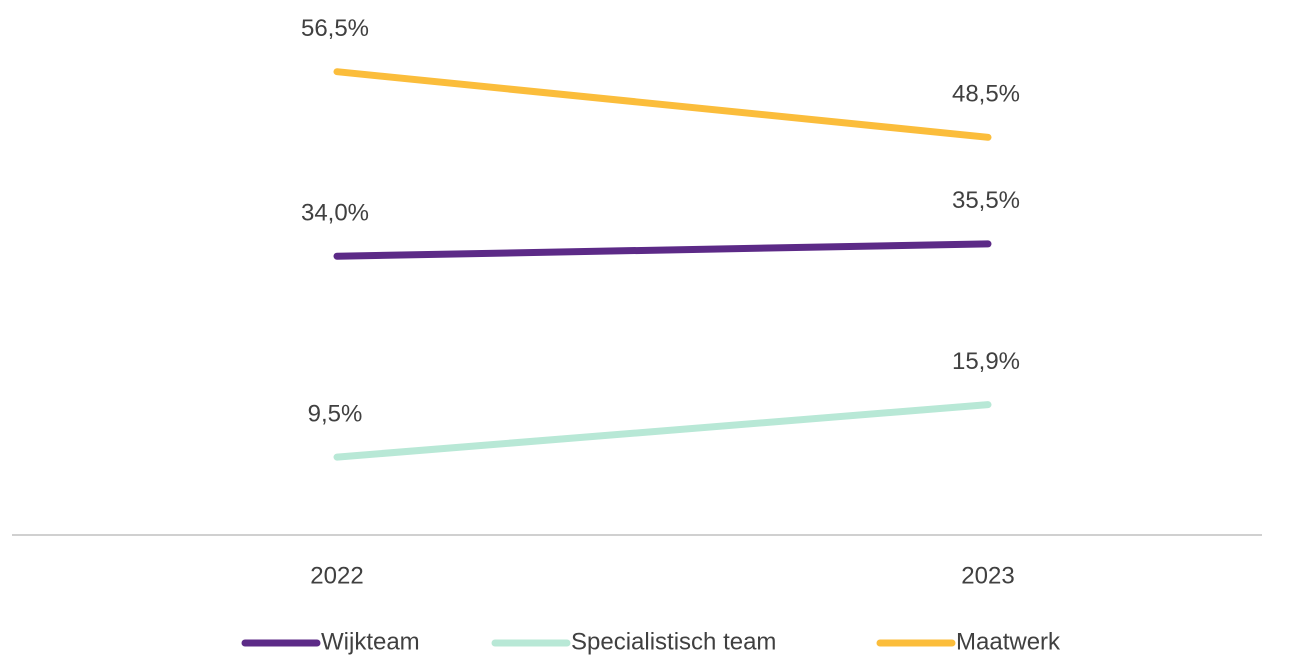  Describe the element at coordinates (986, 200) in the screenshot. I see `data-label: 35,5%` at that location.